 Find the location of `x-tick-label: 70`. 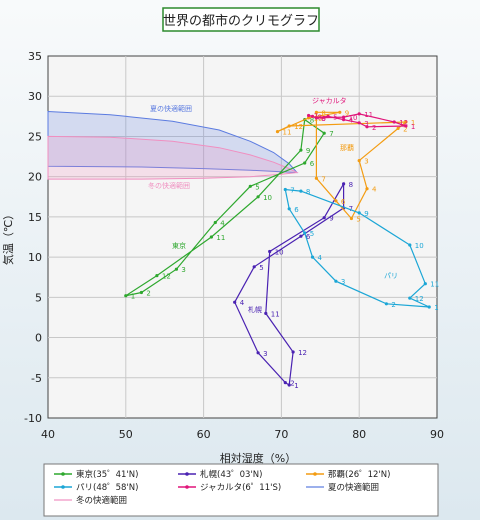

x-tick-label: 70 is located at coordinates (281, 434).